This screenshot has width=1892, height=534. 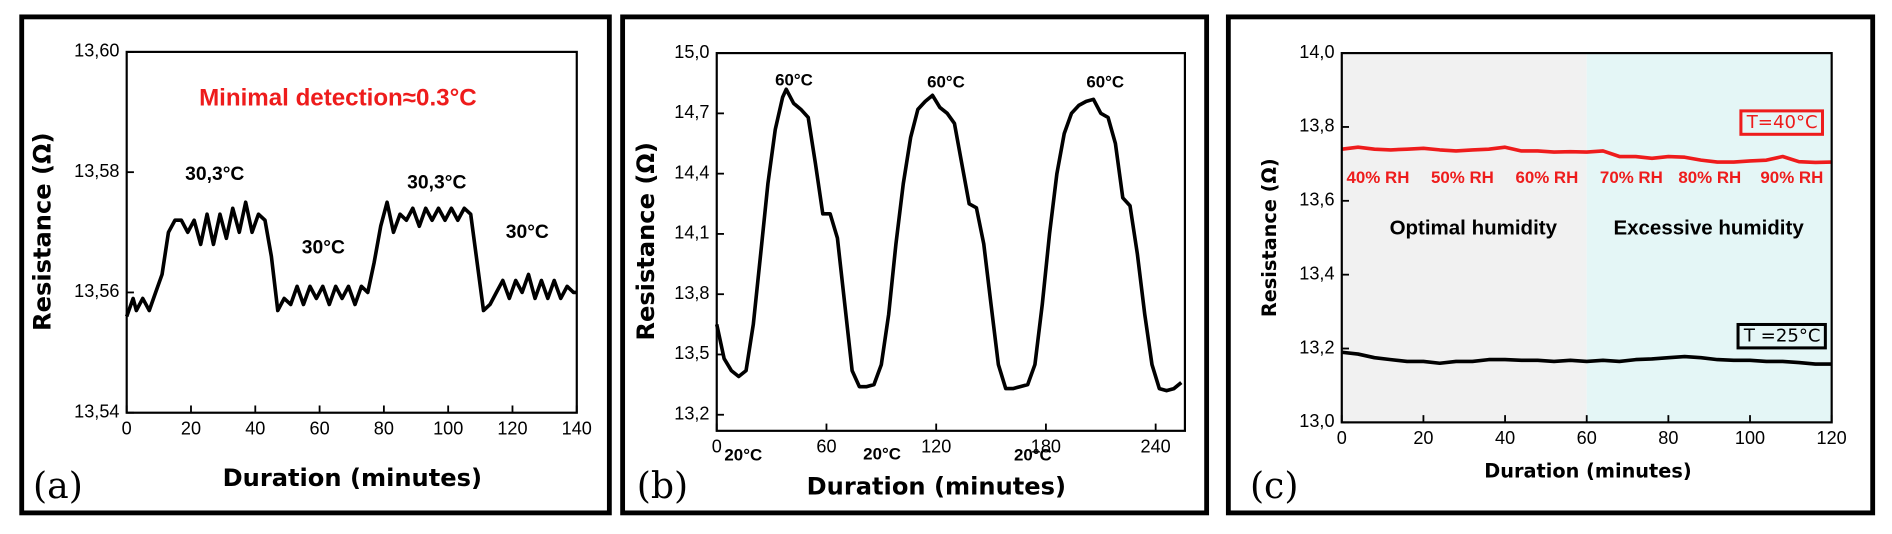 I want to click on x-tick-label: 180, so click(x=1046, y=446).